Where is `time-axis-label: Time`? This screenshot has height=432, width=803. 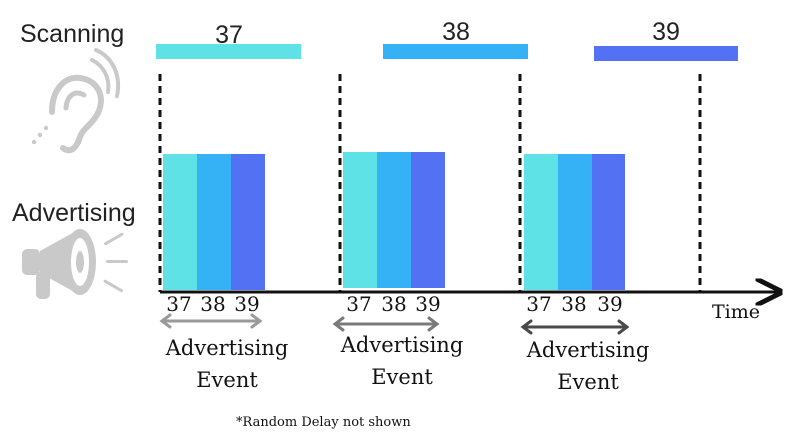
time-axis-label: Time is located at coordinates (736, 312).